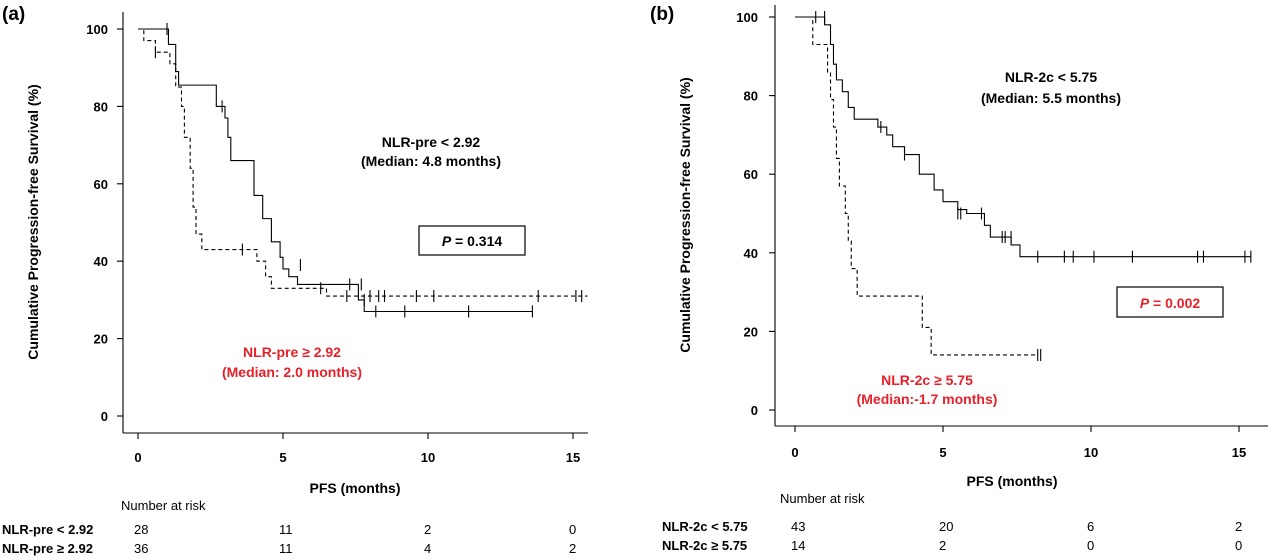 This screenshot has width=1268, height=558. What do you see at coordinates (798, 526) in the screenshot?
I see `panel-b-risk-value: 43` at bounding box center [798, 526].